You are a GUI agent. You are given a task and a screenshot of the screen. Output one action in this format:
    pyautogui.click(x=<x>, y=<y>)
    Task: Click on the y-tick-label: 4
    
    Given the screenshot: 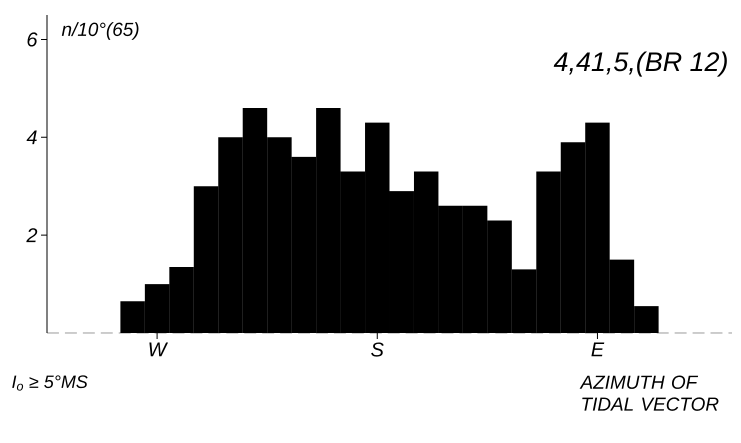 What is the action you would take?
    pyautogui.click(x=31, y=137)
    